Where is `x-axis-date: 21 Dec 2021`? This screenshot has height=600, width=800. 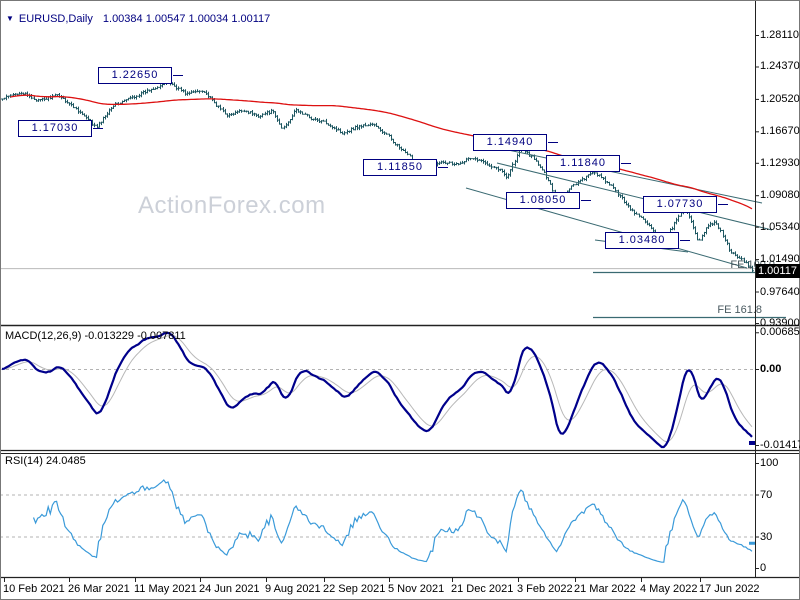
x-axis-date: 21 Dec 2021 is located at coordinates (482, 589).